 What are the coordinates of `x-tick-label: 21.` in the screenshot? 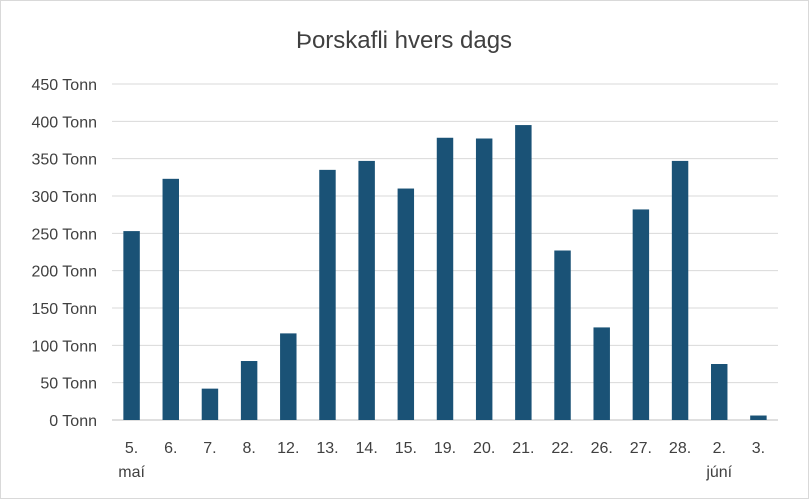 It's located at (523, 448).